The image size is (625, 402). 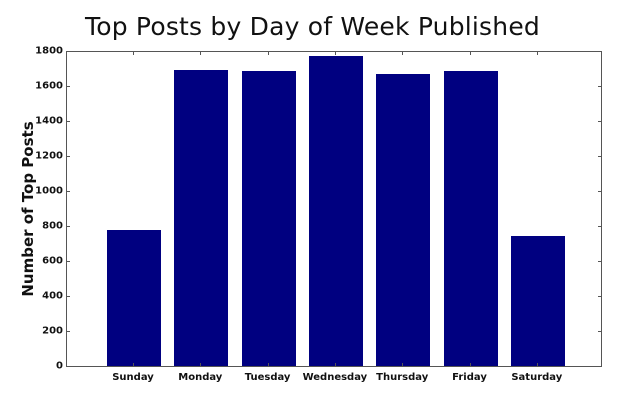 What do you see at coordinates (335, 377) in the screenshot?
I see `x-tick-label: Wednesday` at bounding box center [335, 377].